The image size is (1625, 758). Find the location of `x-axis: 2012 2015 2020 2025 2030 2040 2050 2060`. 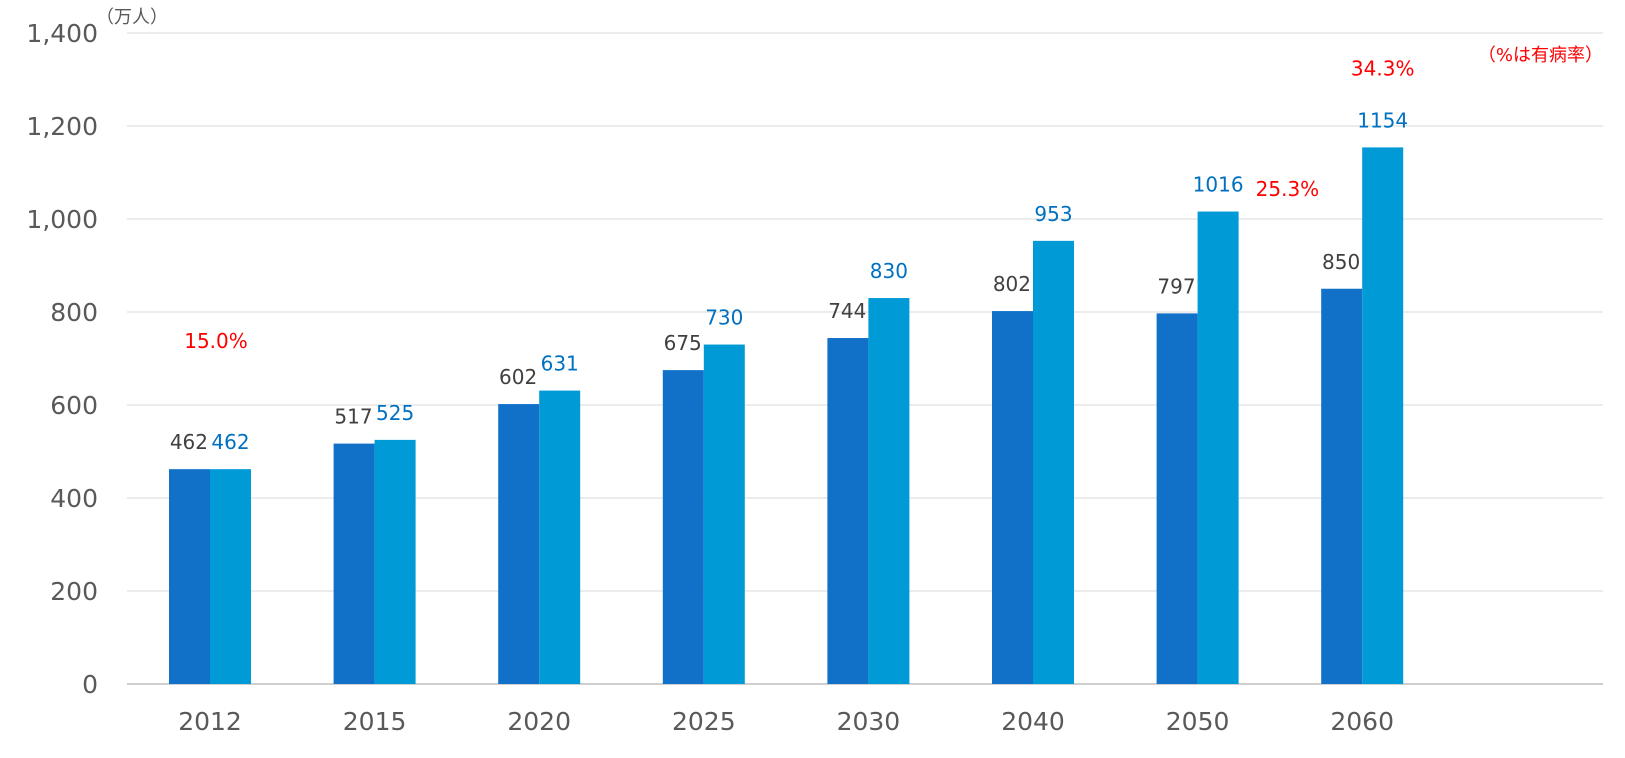

x-axis: 2012 2015 2020 2025 2030 2040 2050 2060 is located at coordinates (786, 721).